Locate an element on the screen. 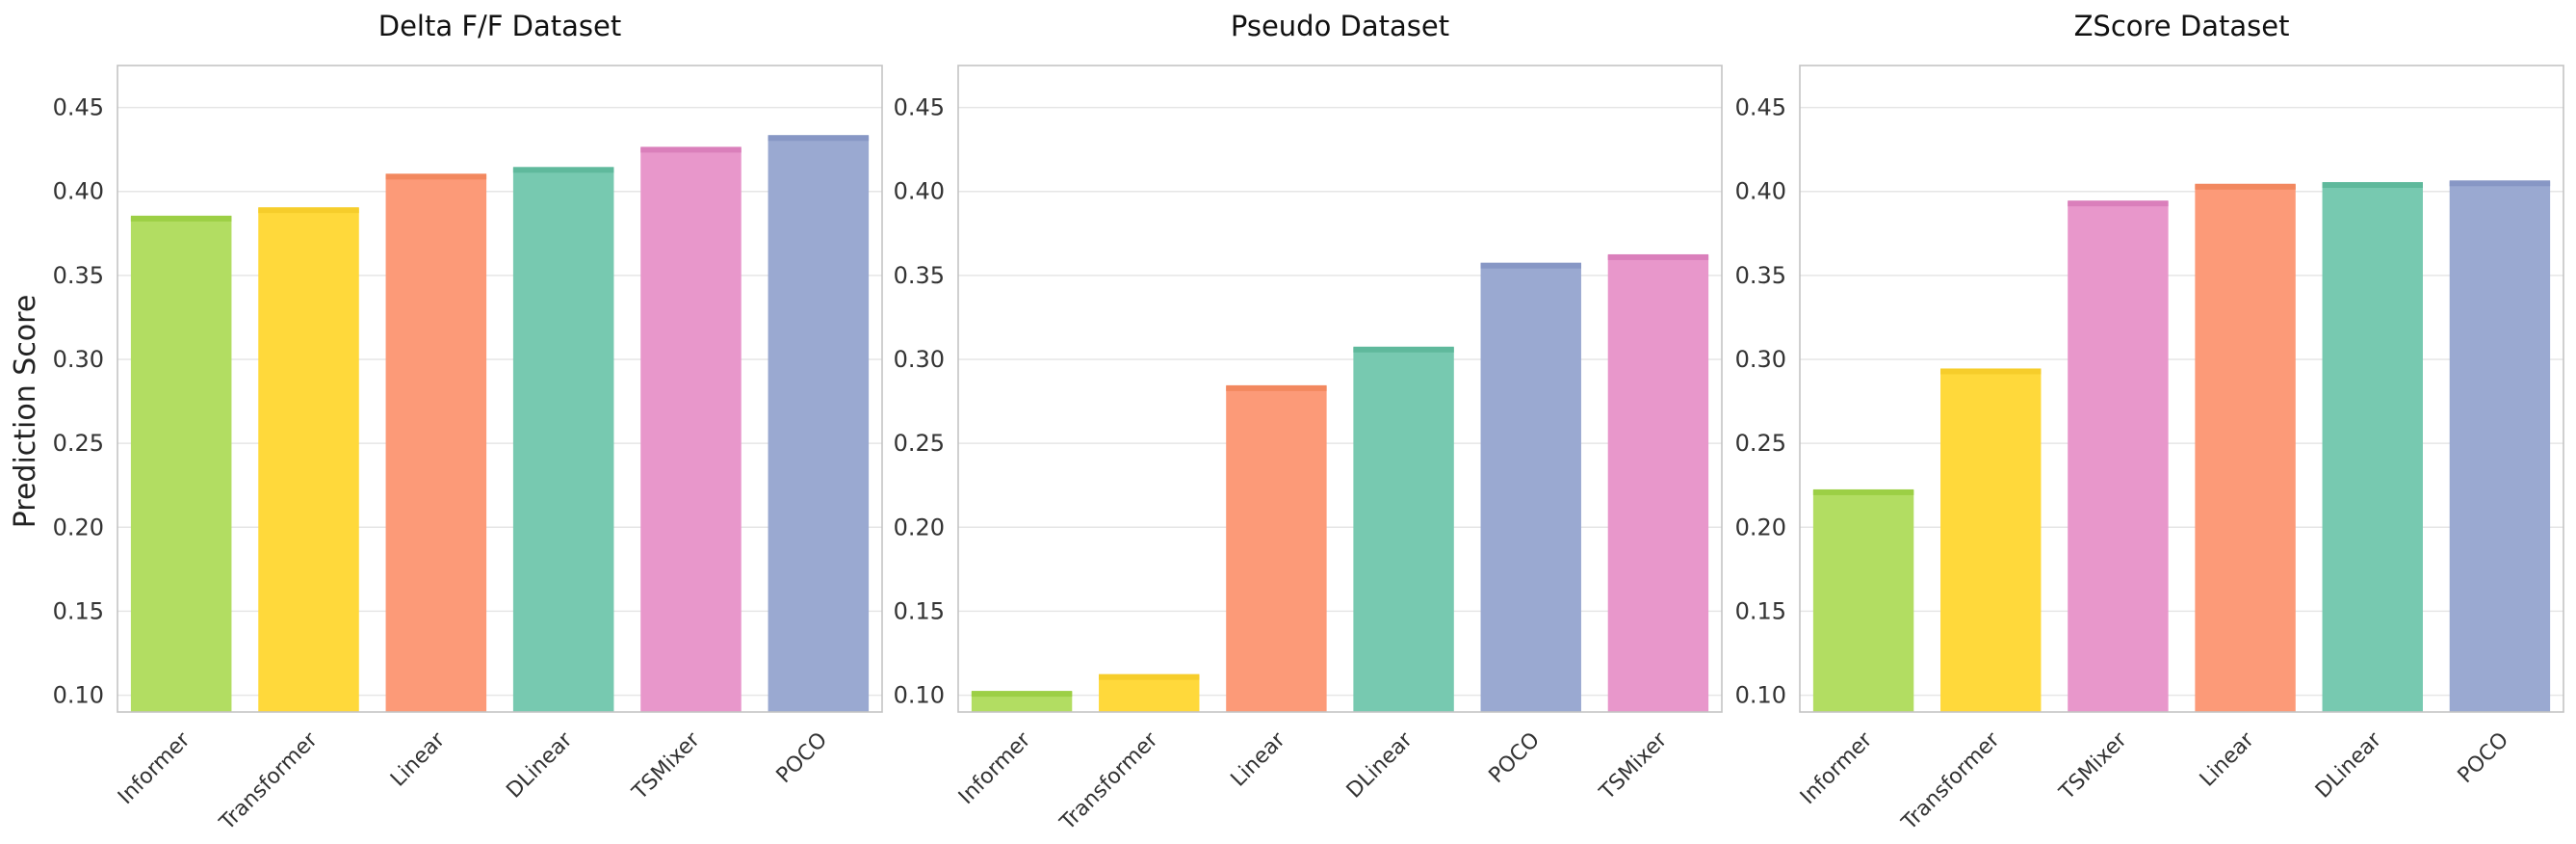 The width and height of the screenshot is (2576, 844). chart-title: Pseudo Dataset is located at coordinates (1340, 26).